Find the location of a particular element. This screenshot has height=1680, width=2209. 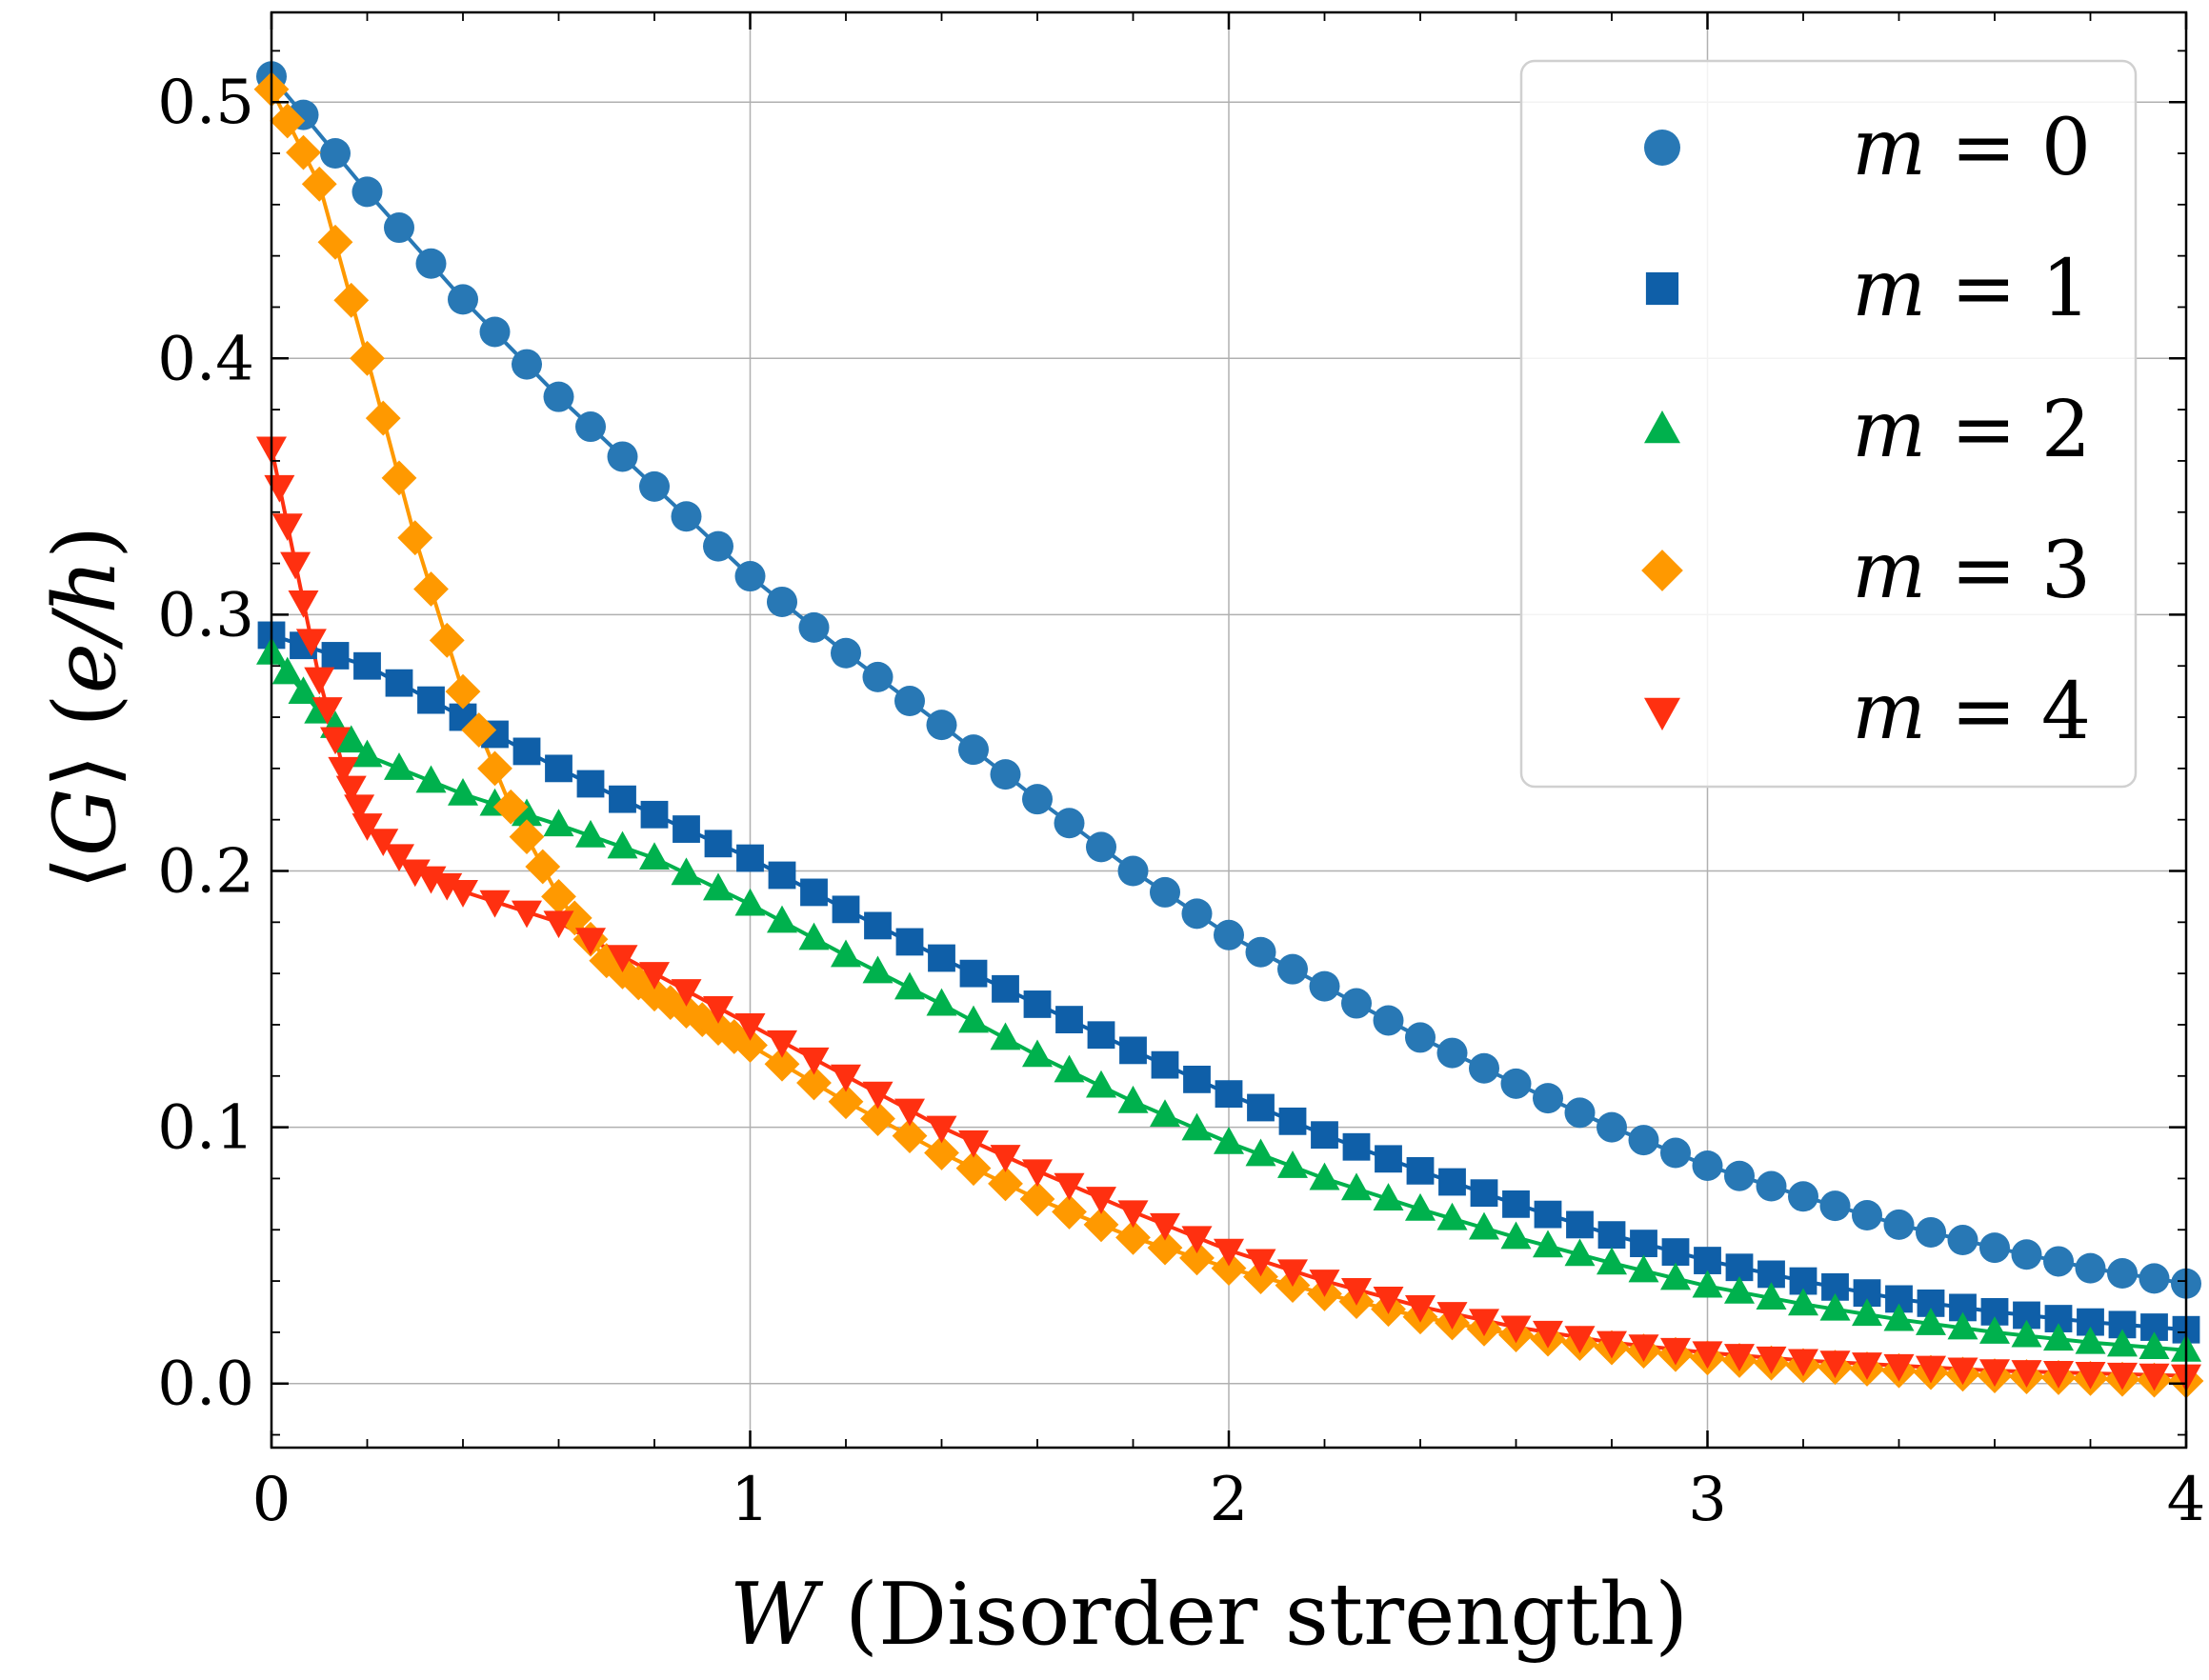

legend-entries: m = 0 m = 1 m = 2 m = 3 m = 4 is located at coordinates (1866, 430).